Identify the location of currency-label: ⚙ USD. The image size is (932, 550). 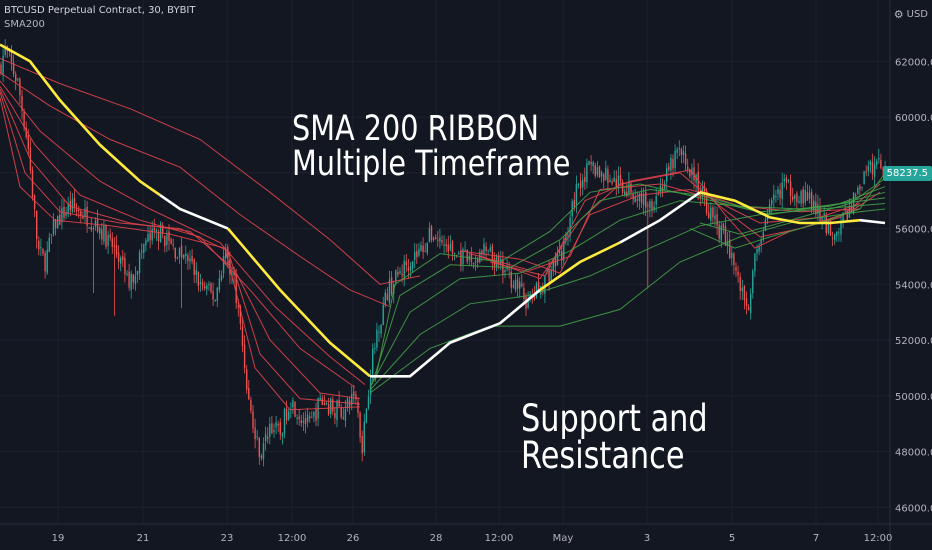
(911, 14).